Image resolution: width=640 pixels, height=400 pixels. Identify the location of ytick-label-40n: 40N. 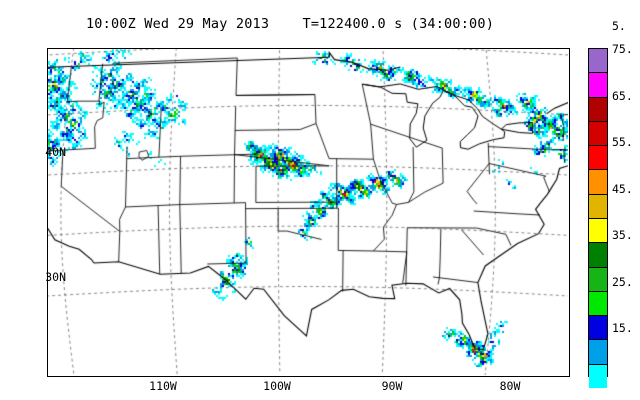
(55, 152).